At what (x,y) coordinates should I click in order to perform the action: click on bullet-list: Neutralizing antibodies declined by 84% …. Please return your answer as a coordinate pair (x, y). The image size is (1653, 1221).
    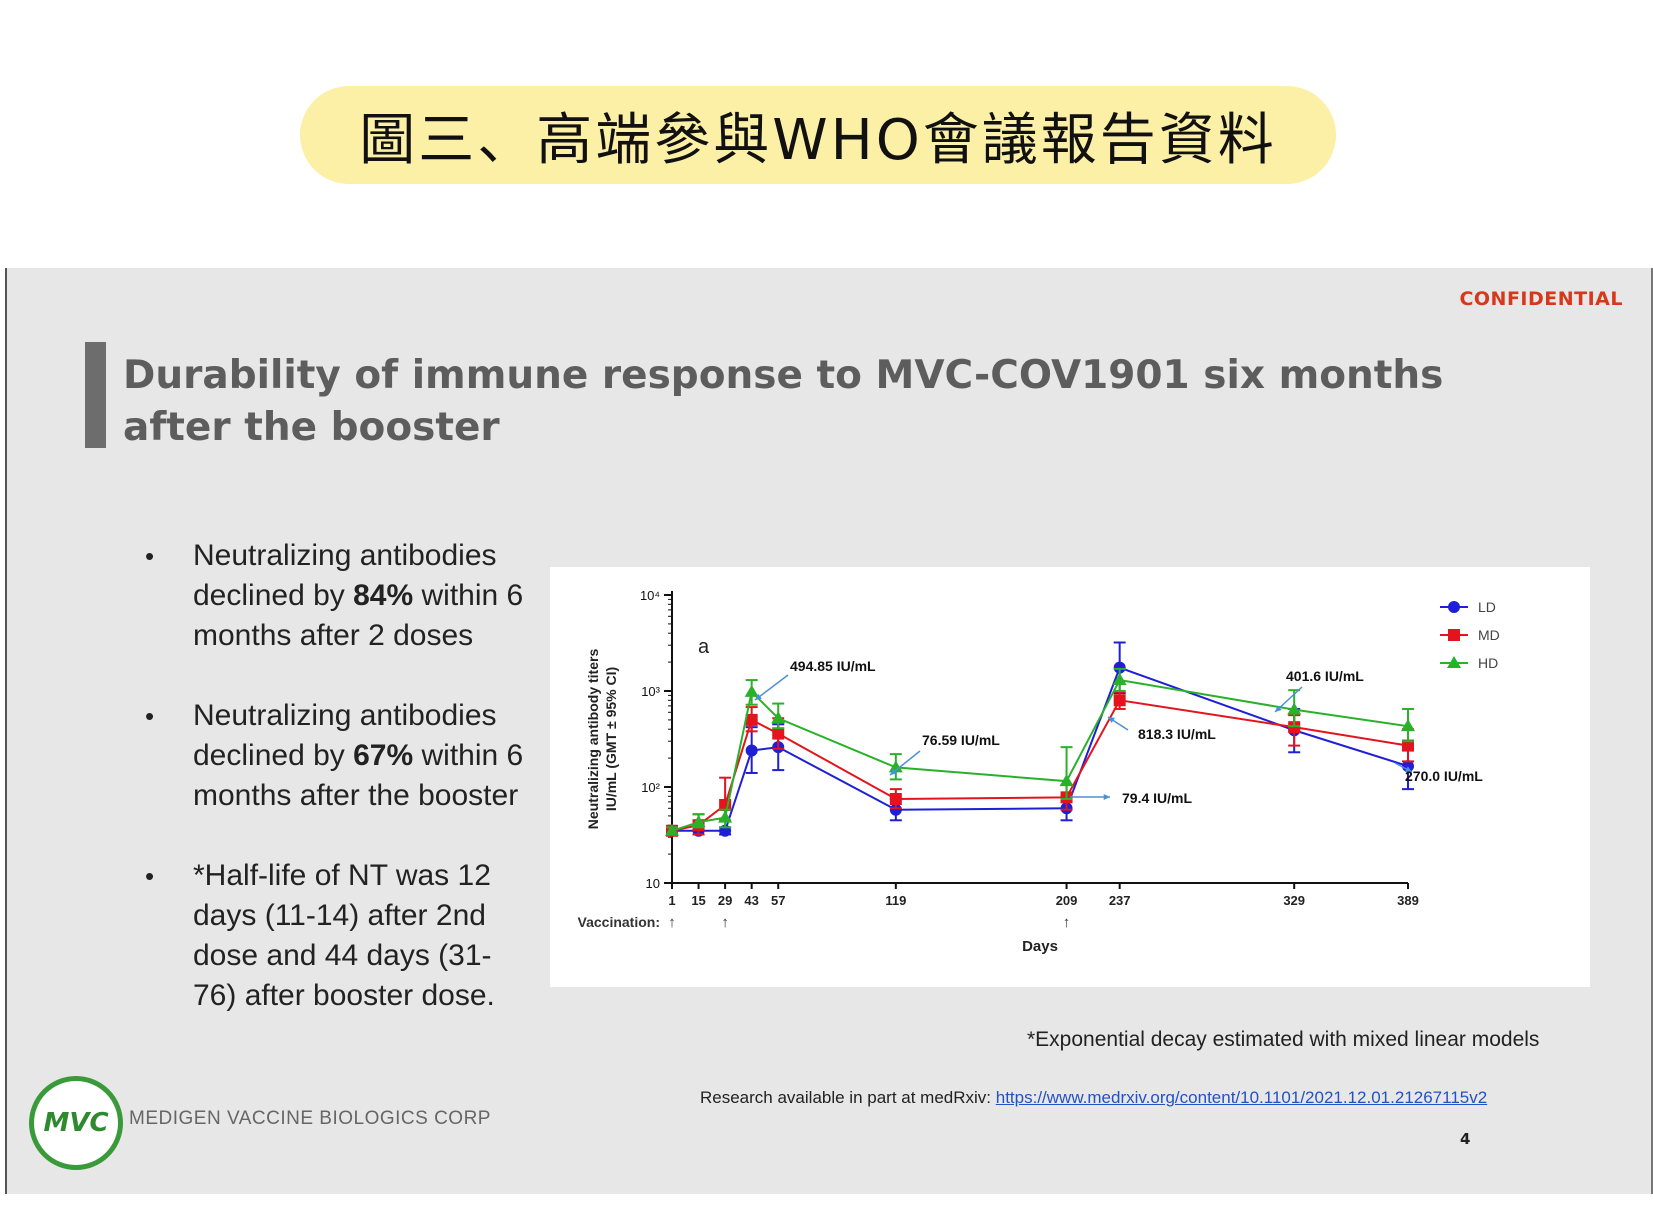
    Looking at the image, I should click on (335, 796).